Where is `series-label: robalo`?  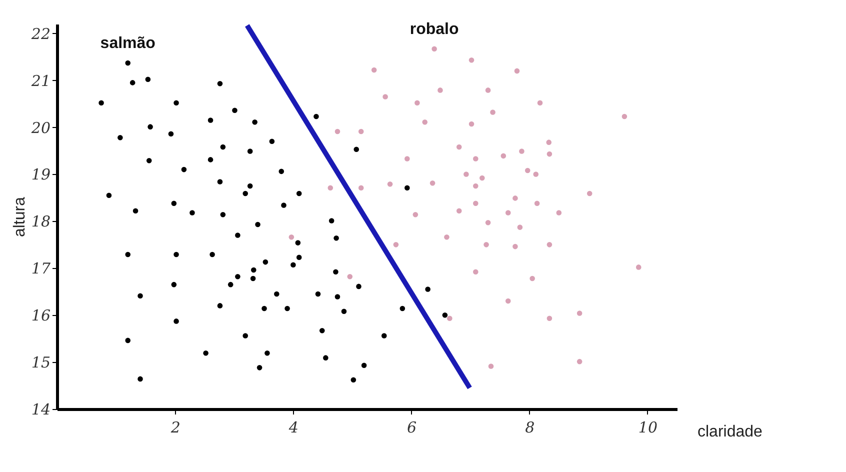 series-label: robalo is located at coordinates (434, 29).